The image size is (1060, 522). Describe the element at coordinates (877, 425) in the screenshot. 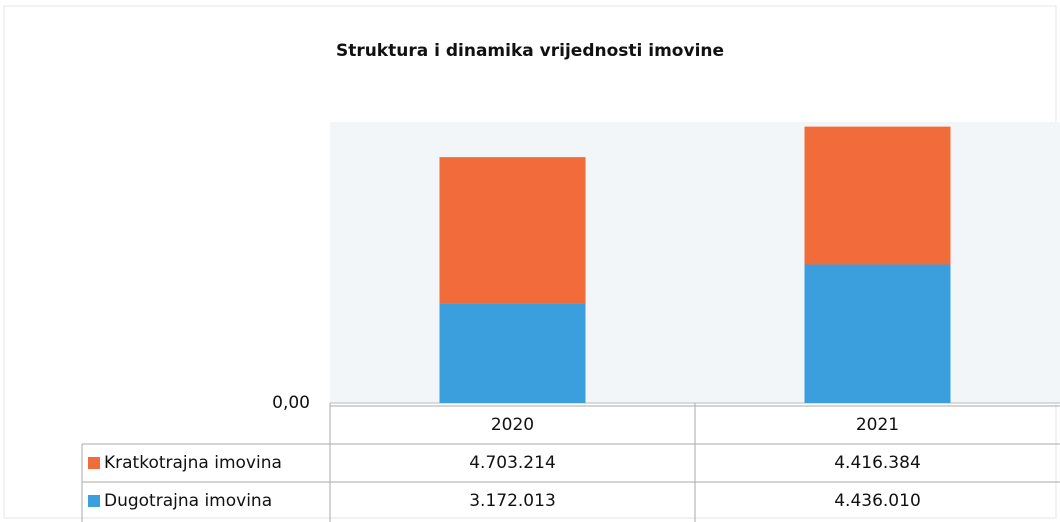

I see `x-tick-label: 2021` at that location.